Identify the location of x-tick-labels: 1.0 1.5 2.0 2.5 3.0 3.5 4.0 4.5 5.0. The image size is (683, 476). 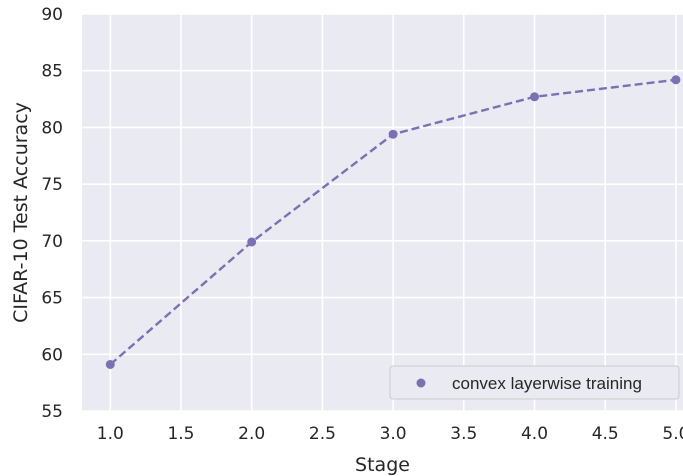
(390, 434).